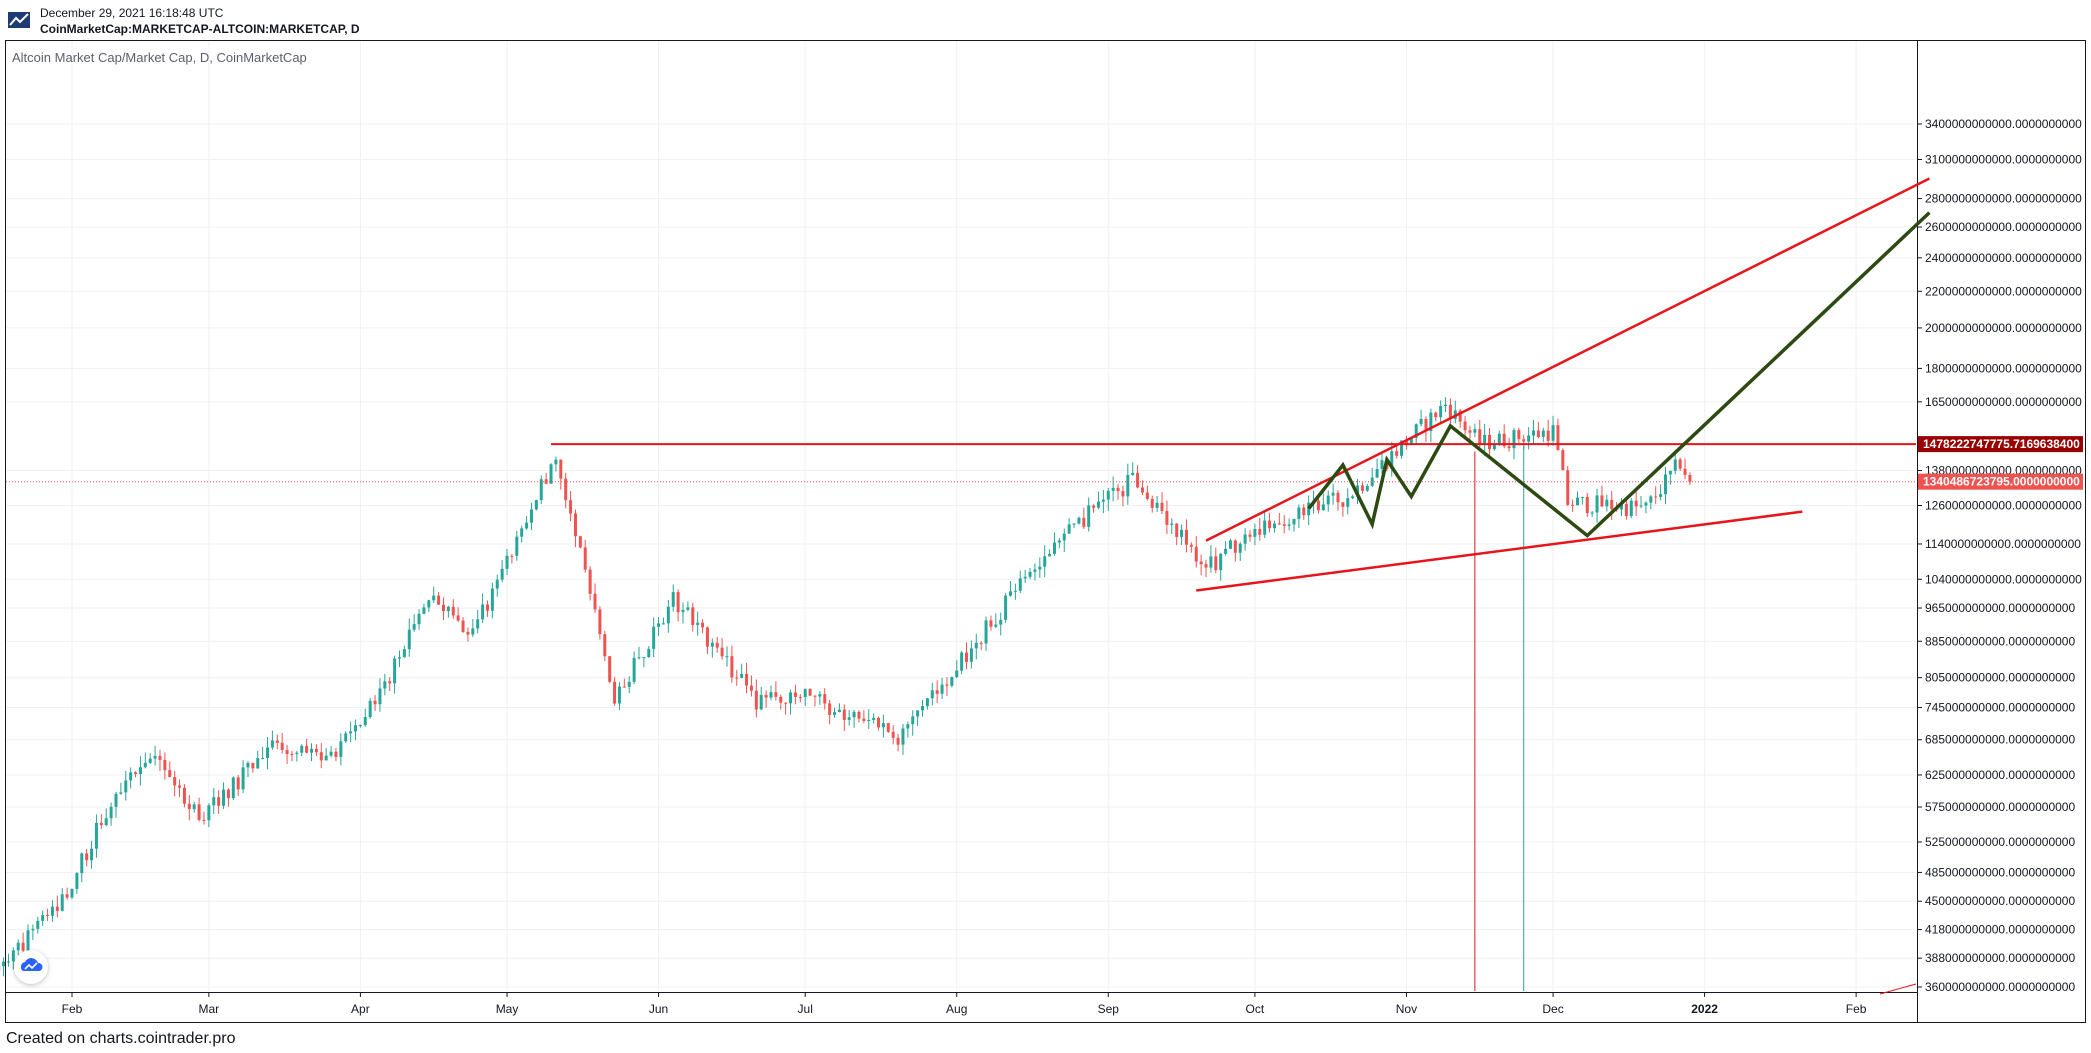 Image resolution: width=2091 pixels, height=1053 pixels. What do you see at coordinates (2000, 987) in the screenshot?
I see `price-tick-label: 360000000000.0000000000` at bounding box center [2000, 987].